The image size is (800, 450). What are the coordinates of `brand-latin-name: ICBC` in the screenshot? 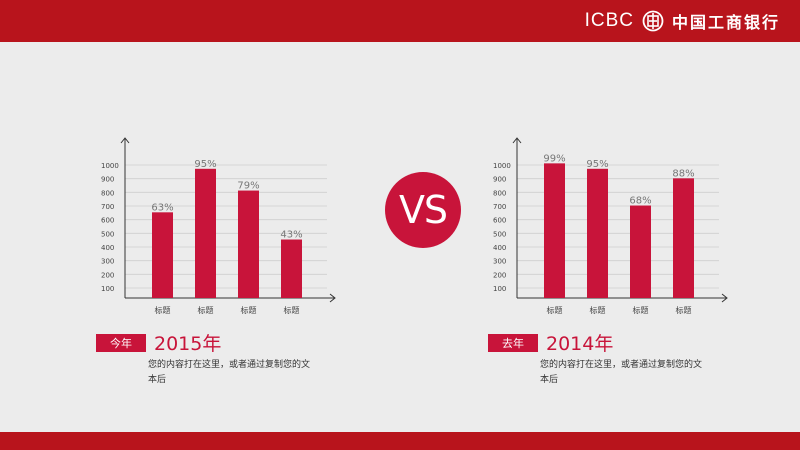 It's located at (609, 20).